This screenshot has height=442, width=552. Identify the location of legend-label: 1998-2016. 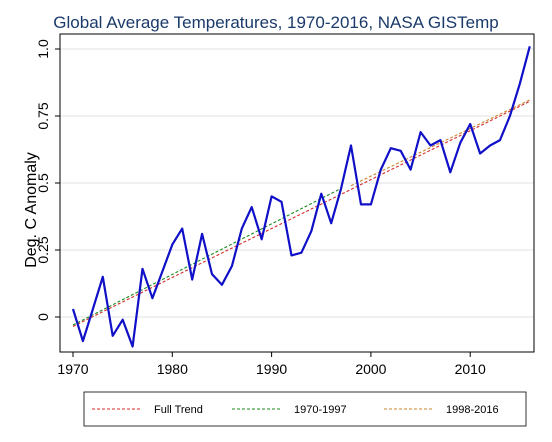
(472, 410).